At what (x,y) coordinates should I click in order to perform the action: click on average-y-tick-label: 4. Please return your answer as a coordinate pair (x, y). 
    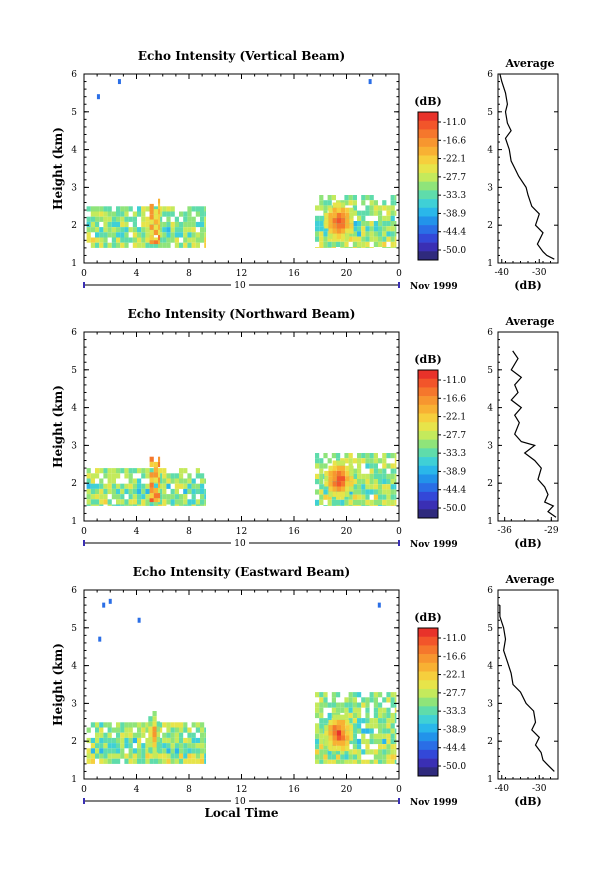
    Looking at the image, I should click on (490, 151).